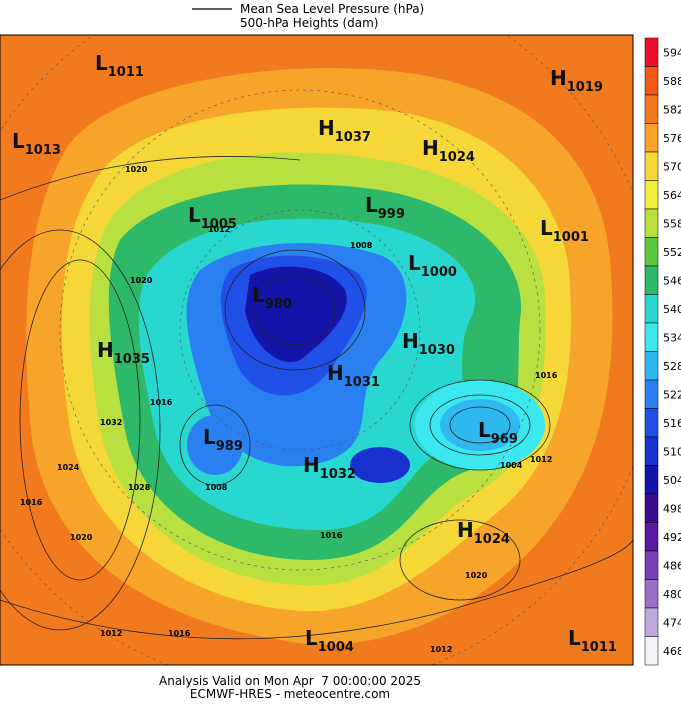 Image resolution: width=681 pixels, height=704 pixels. What do you see at coordinates (672, 366) in the screenshot?
I see `colorbar-label: 528` at bounding box center [672, 366].